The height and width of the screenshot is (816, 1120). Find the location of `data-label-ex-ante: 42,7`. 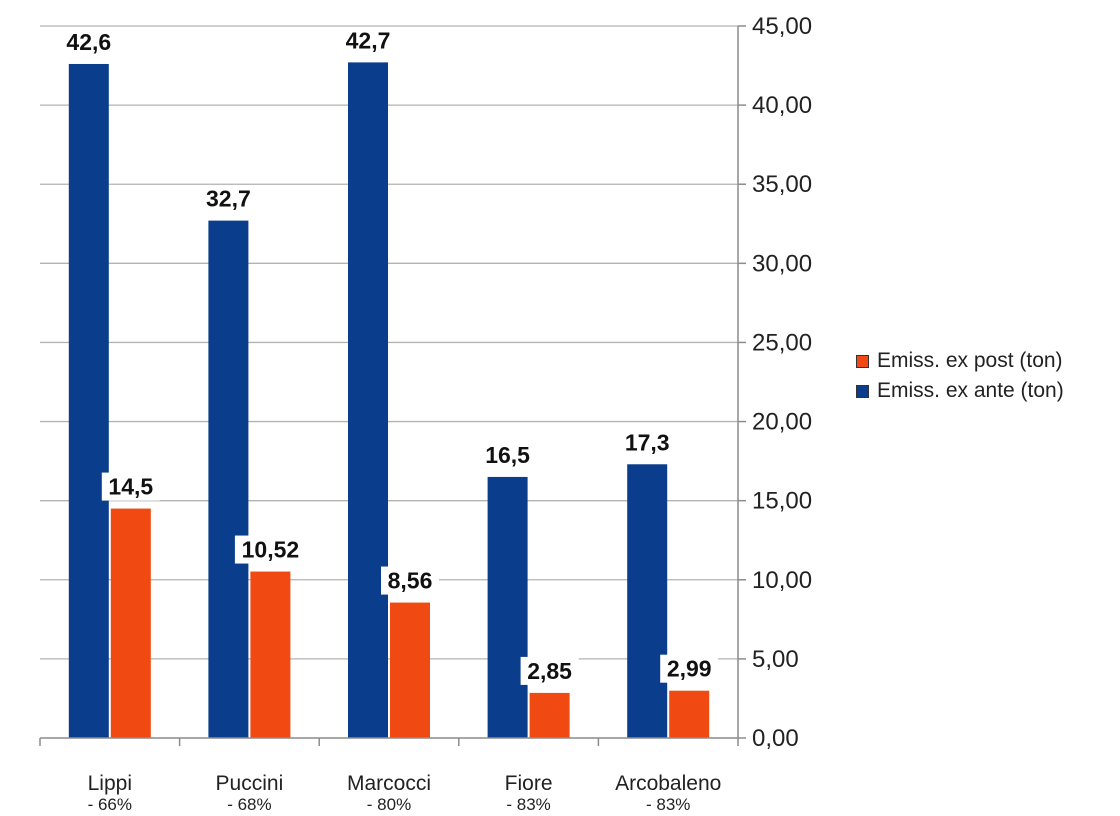

data-label-ex-ante: 42,7 is located at coordinates (368, 40).